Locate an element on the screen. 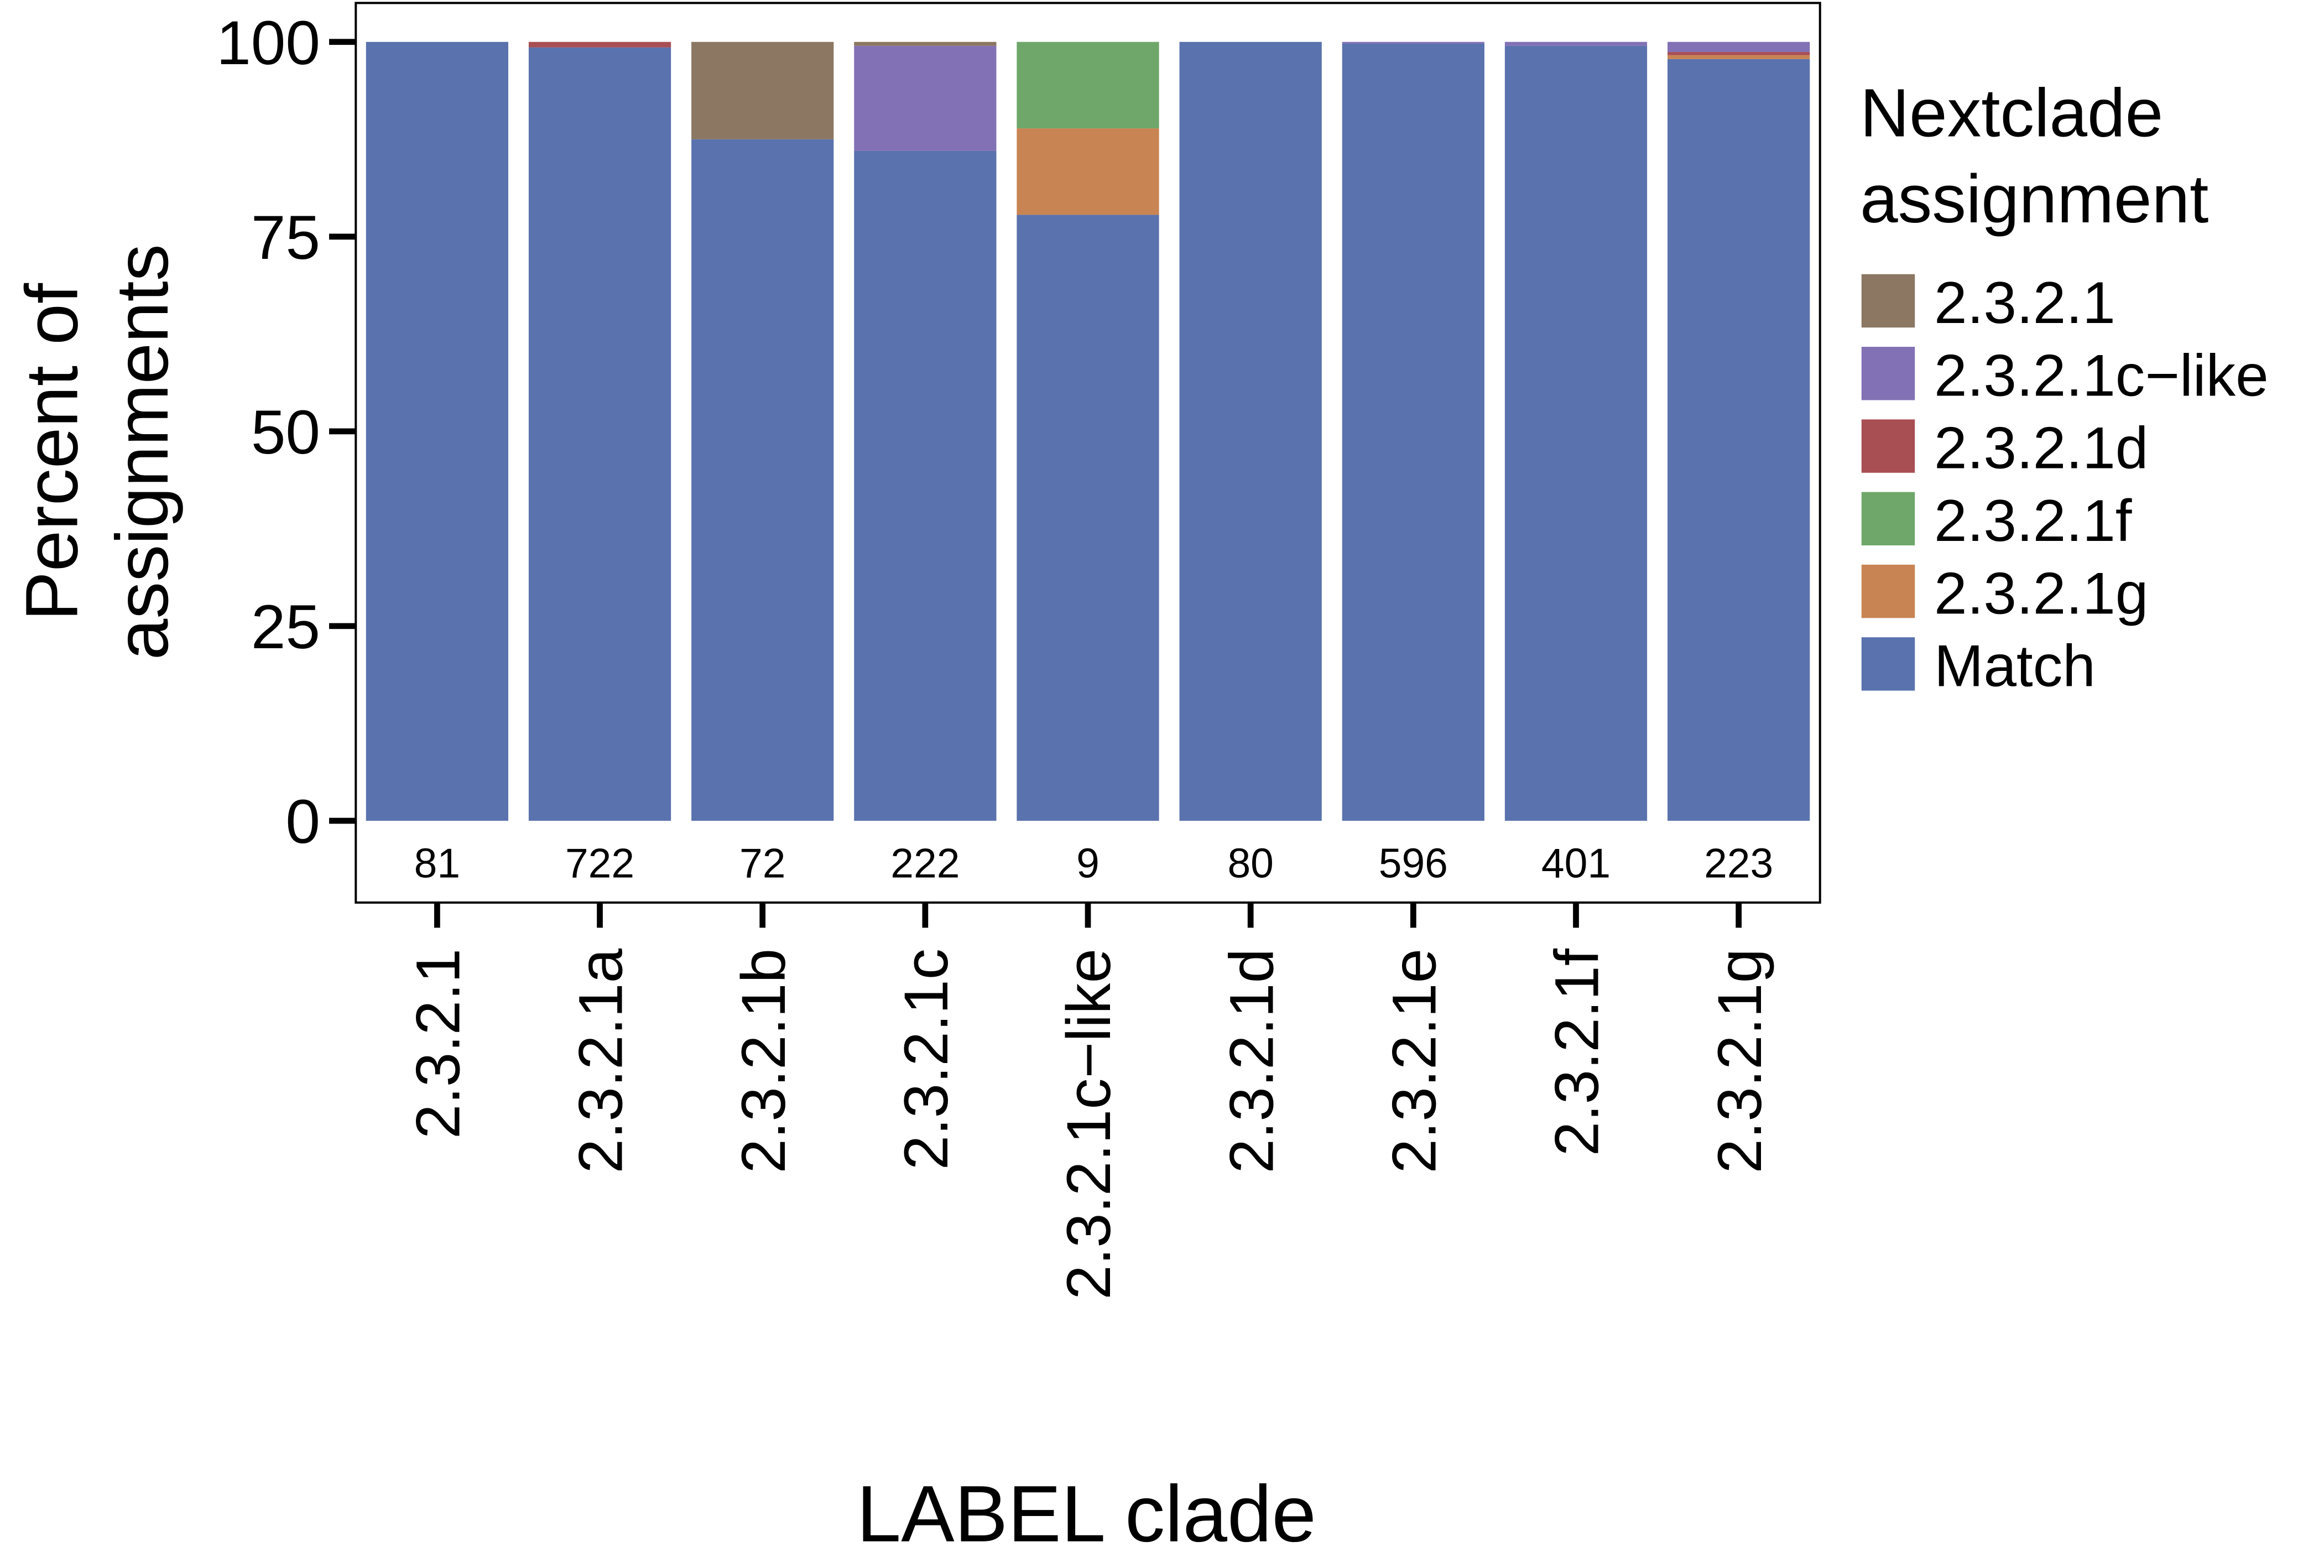 The width and height of the screenshot is (2324, 1568). count-label: 223 is located at coordinates (1739, 863).